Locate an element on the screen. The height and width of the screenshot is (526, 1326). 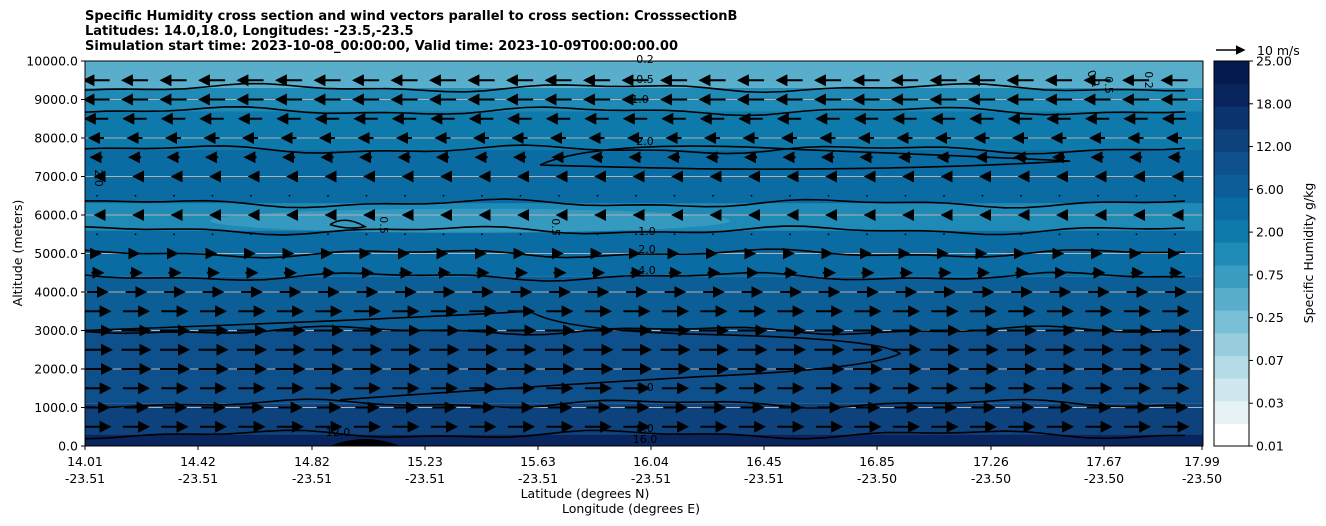
quiver-key: 10 m/s is located at coordinates (1258, 50).